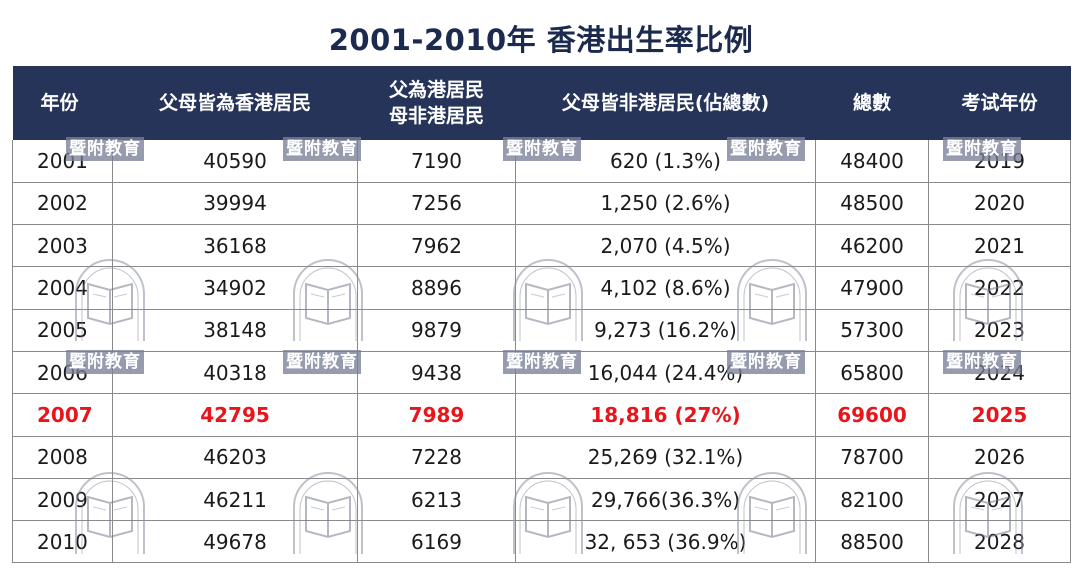  Describe the element at coordinates (436, 161) in the screenshot. I see `cell-father-hk: 7190` at that location.